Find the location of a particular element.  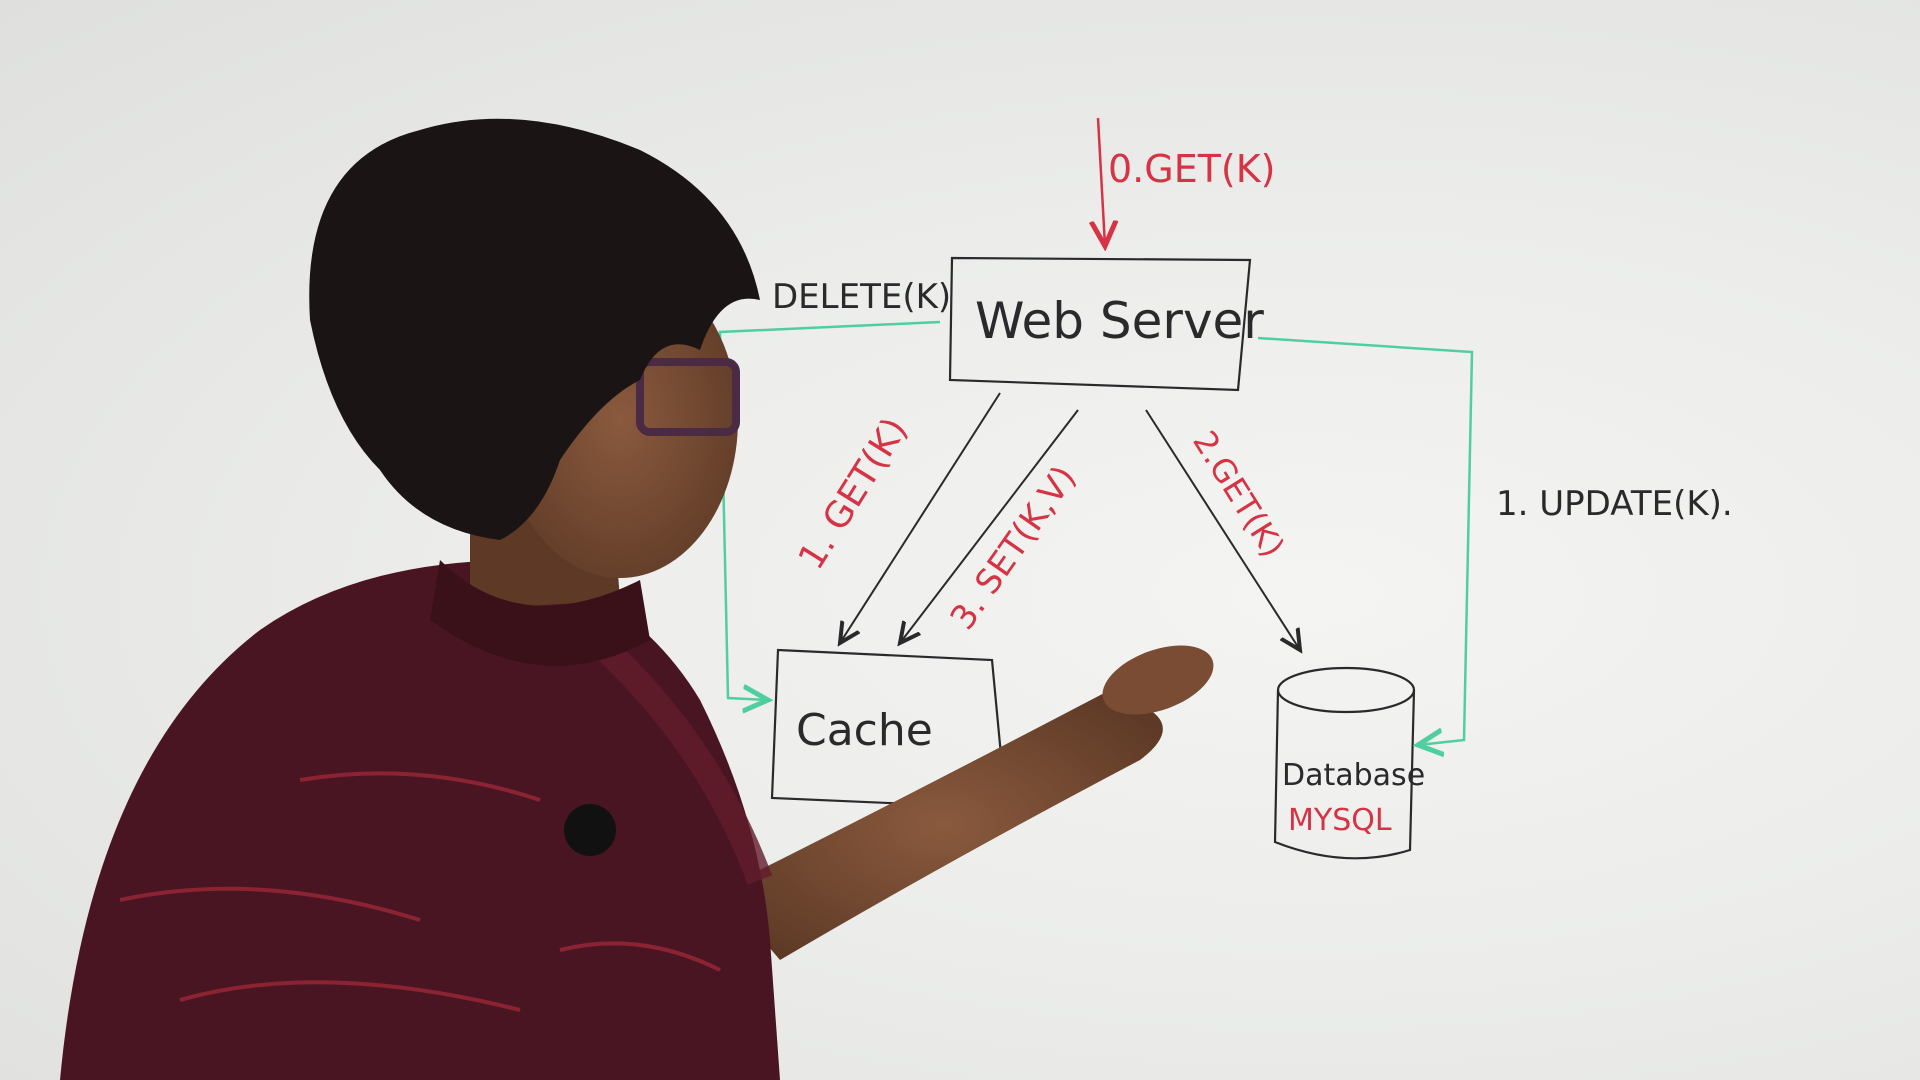

web-server-label: Web Server is located at coordinates (1119, 321).